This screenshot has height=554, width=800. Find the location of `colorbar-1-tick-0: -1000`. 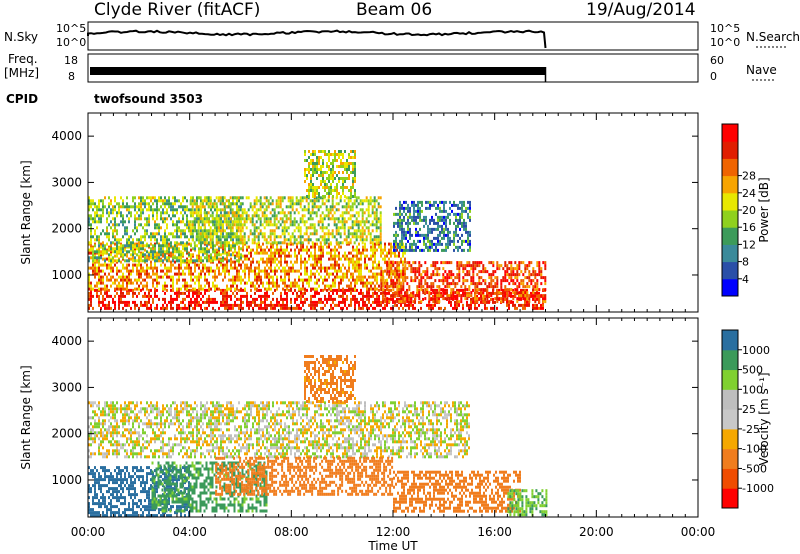

colorbar-1-tick-0: -1000 is located at coordinates (758, 488).